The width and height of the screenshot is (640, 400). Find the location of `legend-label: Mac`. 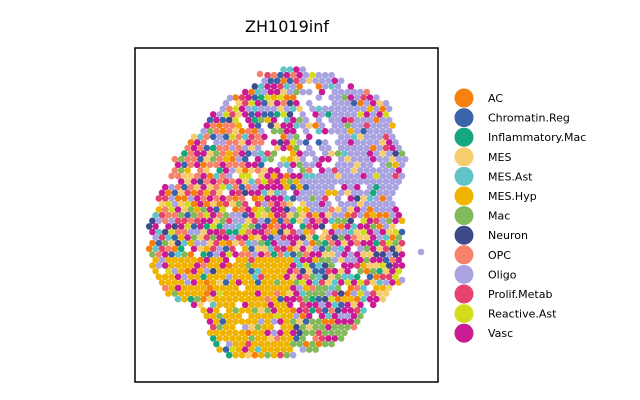

legend-label: Mac is located at coordinates (499, 216).